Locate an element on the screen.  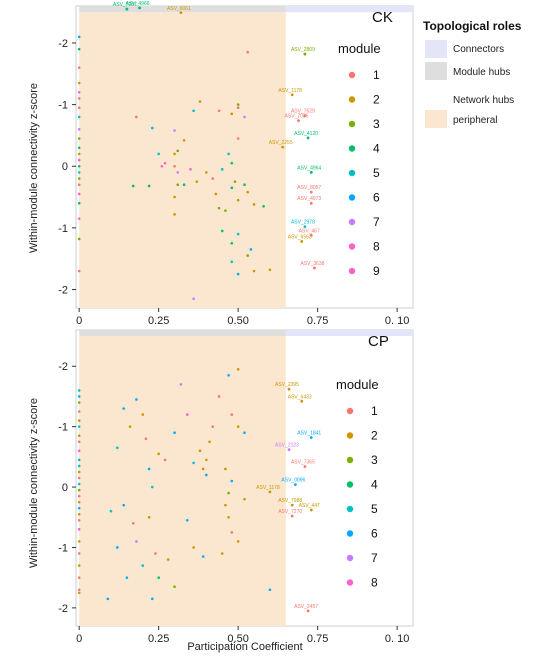
cp-y-tick-label: -2 is located at coordinates (63, 609).